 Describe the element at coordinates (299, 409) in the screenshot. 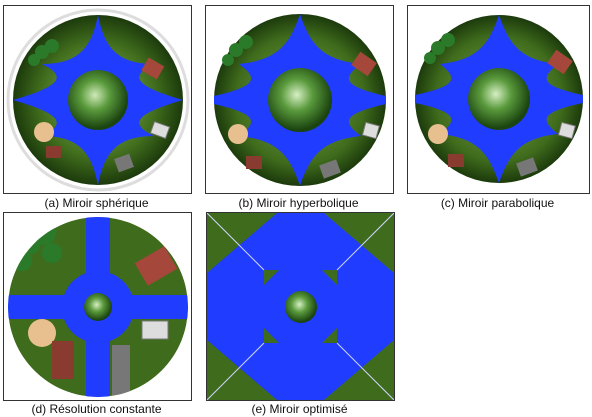

I see `caption-e: (e) Miroir optimisé` at that location.